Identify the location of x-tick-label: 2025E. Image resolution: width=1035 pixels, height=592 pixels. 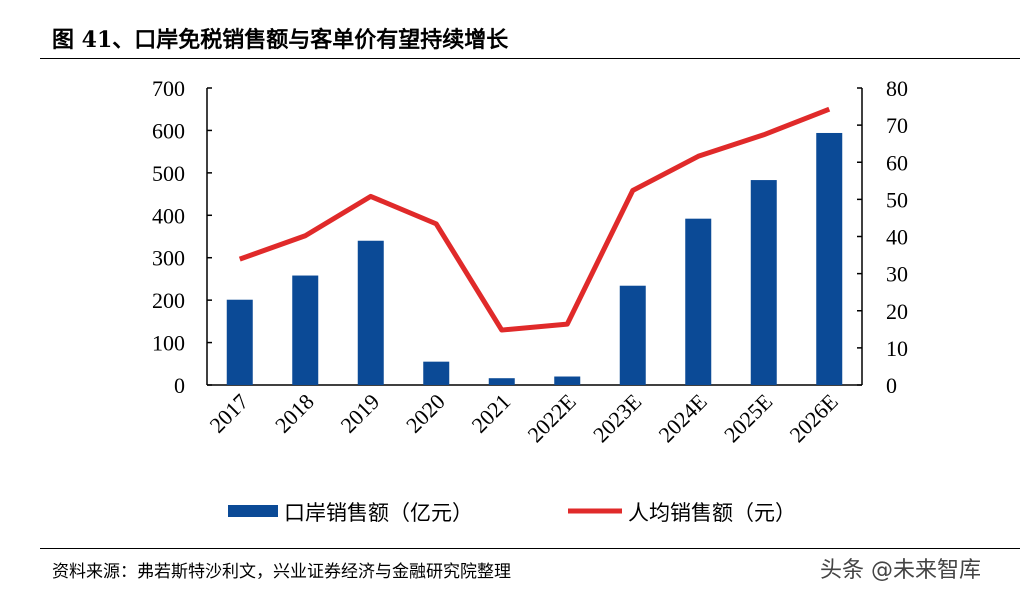
(748, 418).